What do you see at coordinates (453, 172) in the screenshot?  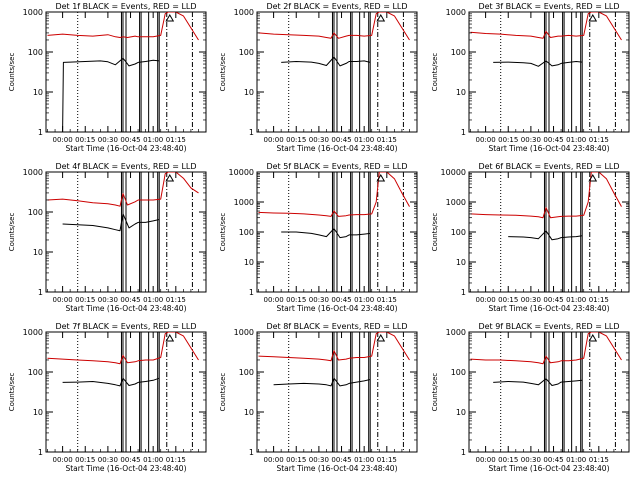 I see `y-tick-label: 10000` at bounding box center [453, 172].